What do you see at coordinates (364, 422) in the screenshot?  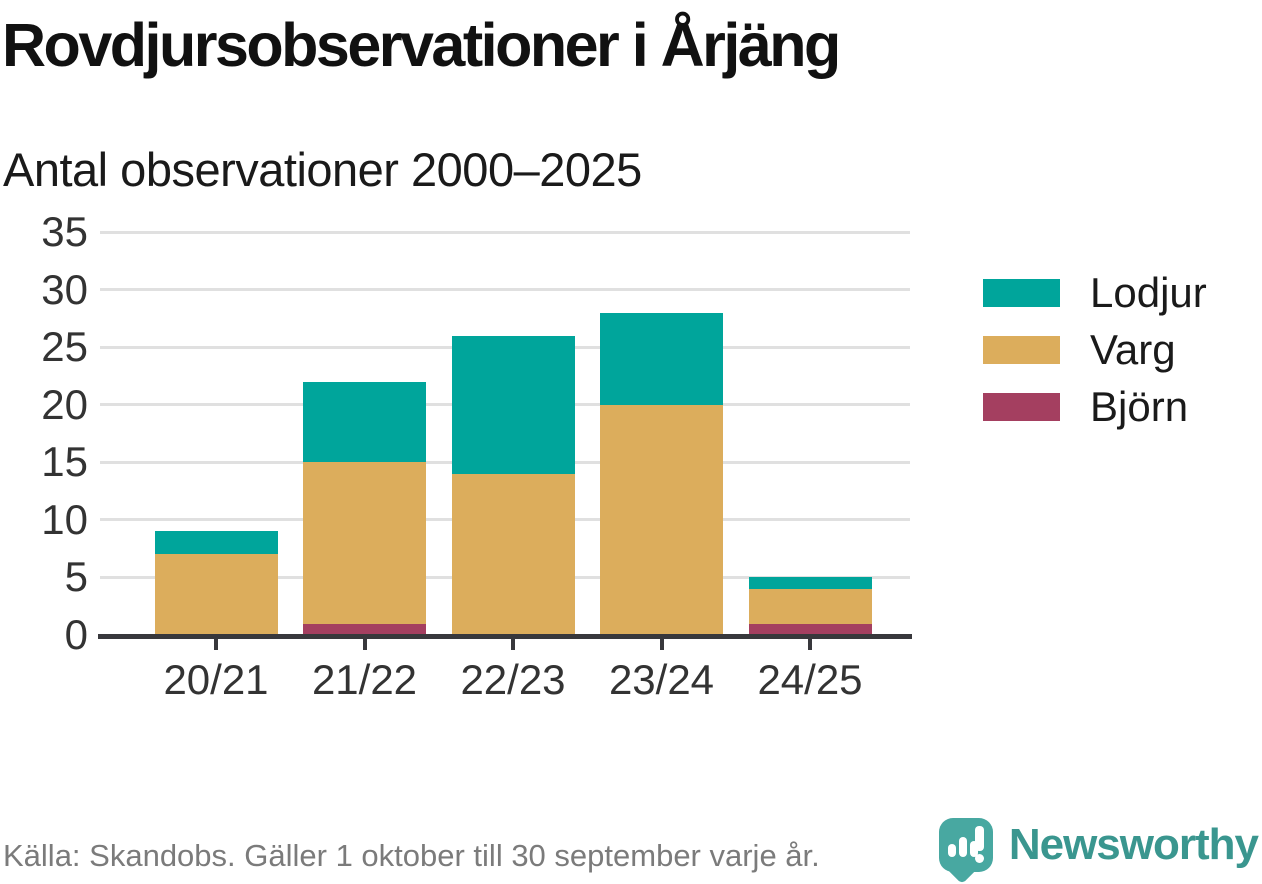 I see `bar-segment-21-22-lodjur` at bounding box center [364, 422].